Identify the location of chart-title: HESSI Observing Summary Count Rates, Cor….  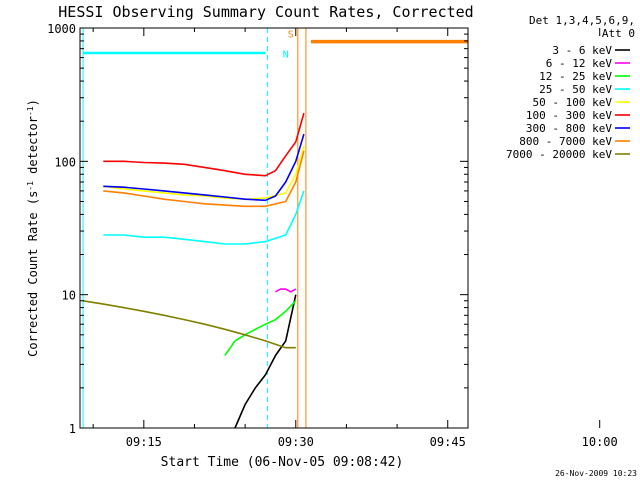
(265, 12).